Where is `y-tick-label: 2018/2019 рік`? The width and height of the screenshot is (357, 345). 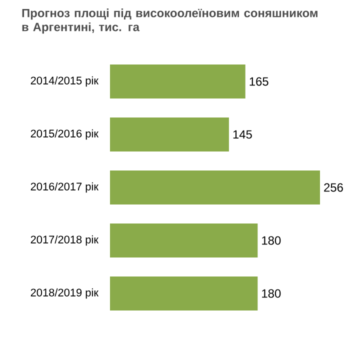
y-tick-label: 2018/2019 рік is located at coordinates (64, 293).